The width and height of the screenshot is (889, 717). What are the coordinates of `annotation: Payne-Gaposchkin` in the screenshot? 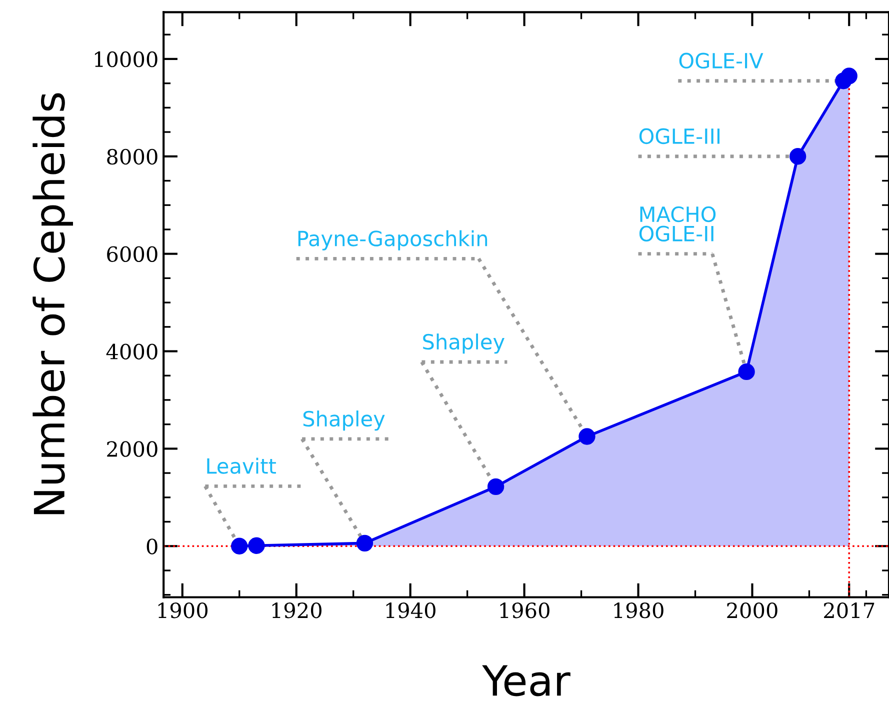 It's located at (393, 240).